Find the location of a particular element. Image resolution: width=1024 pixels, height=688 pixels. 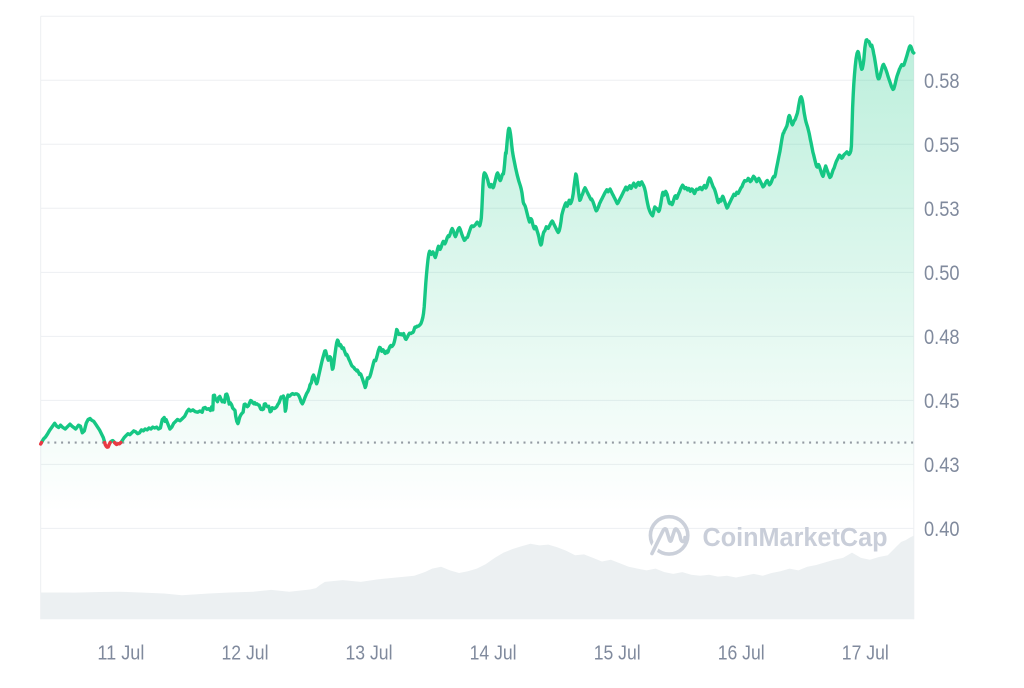

svg-text: 17 Jul is located at coordinates (865, 653).